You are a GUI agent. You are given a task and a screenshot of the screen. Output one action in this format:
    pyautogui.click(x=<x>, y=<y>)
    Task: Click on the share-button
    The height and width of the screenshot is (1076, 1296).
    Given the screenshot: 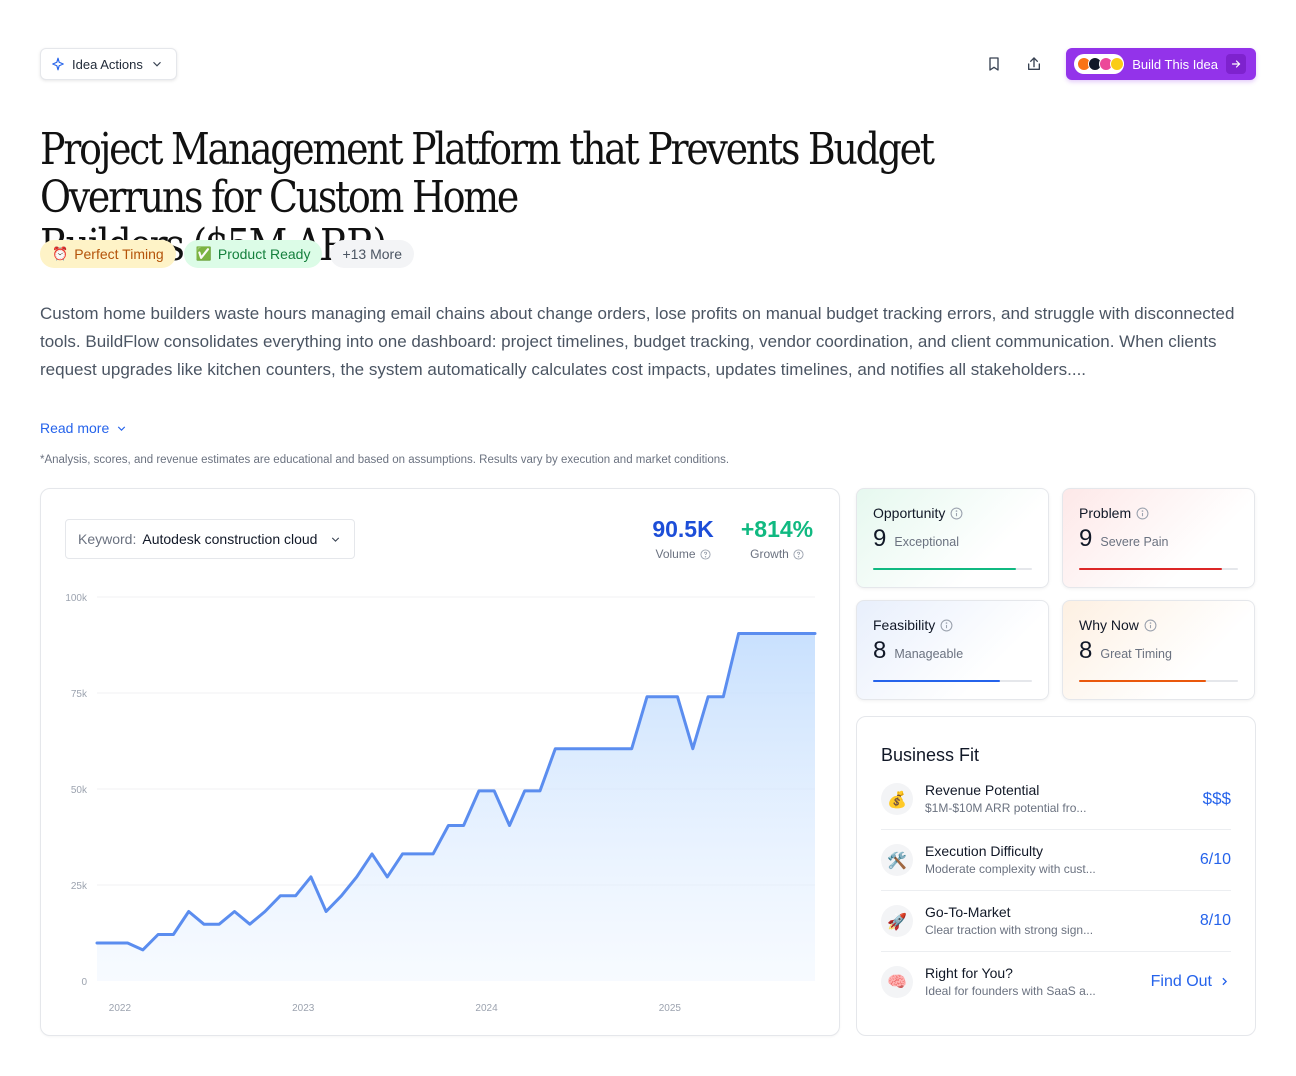 What is the action you would take?
    pyautogui.click(x=1034, y=64)
    